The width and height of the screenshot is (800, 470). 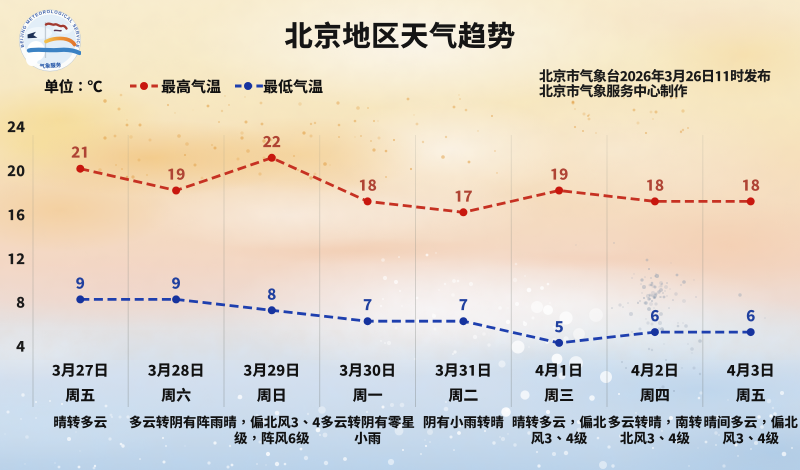 What do you see at coordinates (463, 196) in the screenshot?
I see `svg-text: 17` at bounding box center [463, 196].